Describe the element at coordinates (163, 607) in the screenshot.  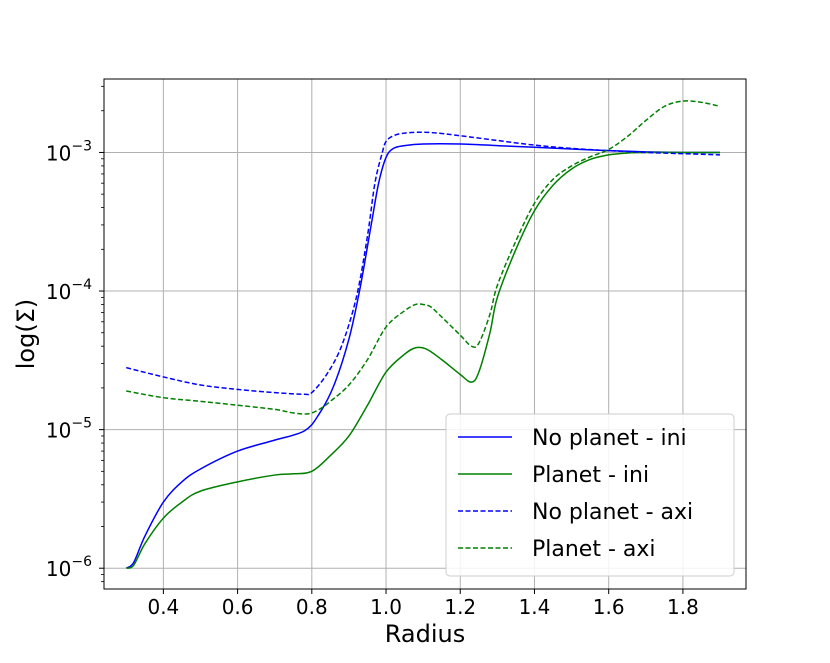
I see `x-tick-label: 0.4` at that location.